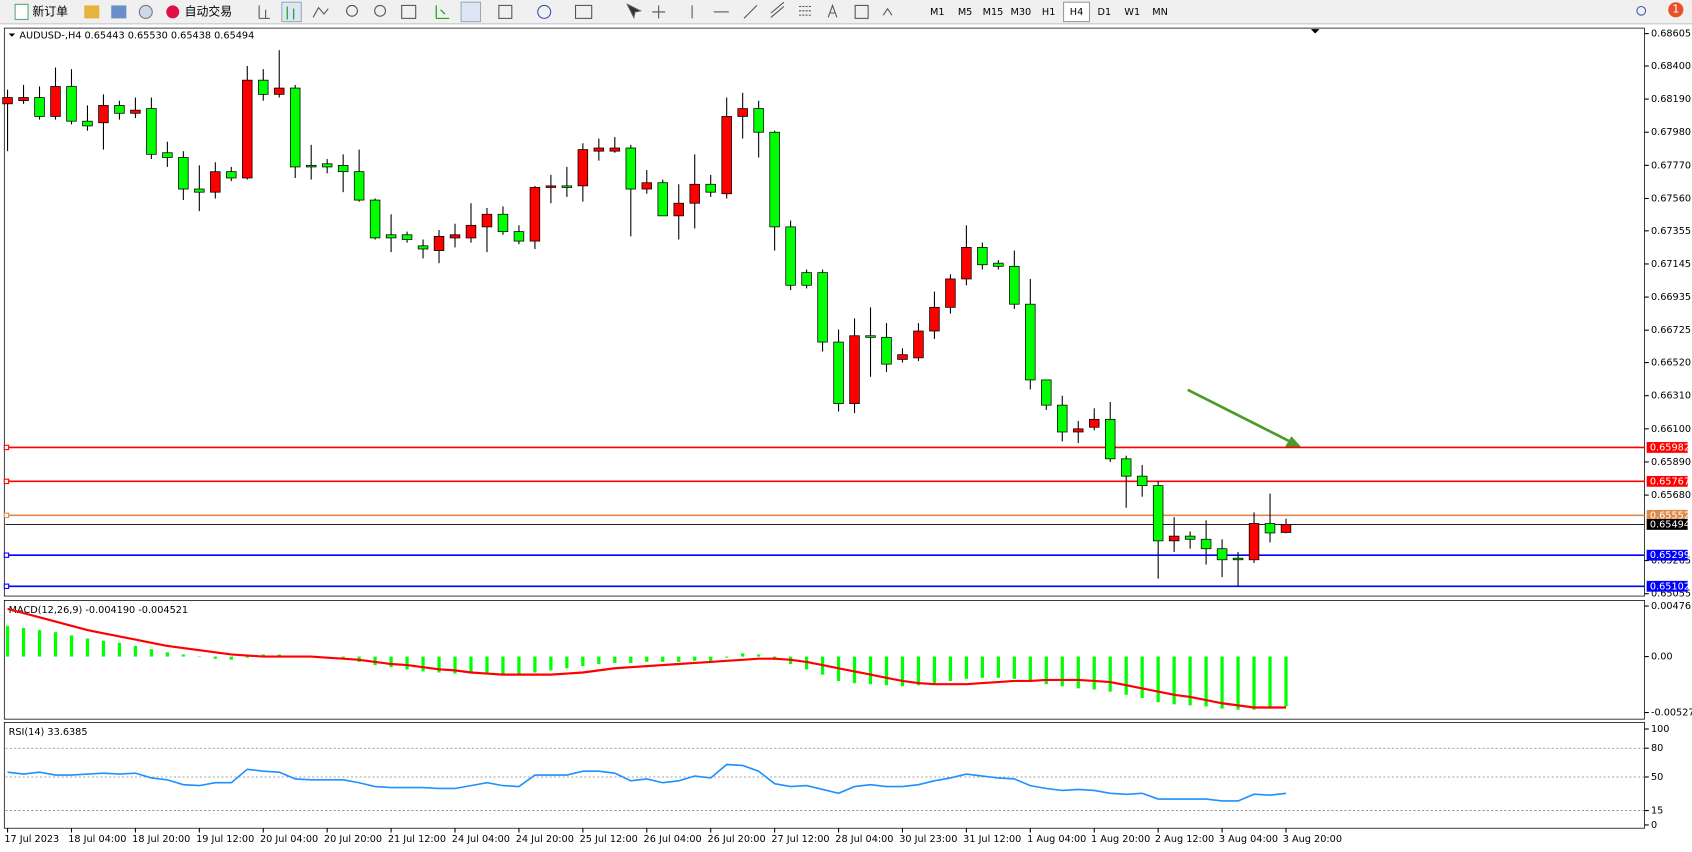  What do you see at coordinates (1076, 12) in the screenshot?
I see `timeframe-button: H4` at bounding box center [1076, 12].